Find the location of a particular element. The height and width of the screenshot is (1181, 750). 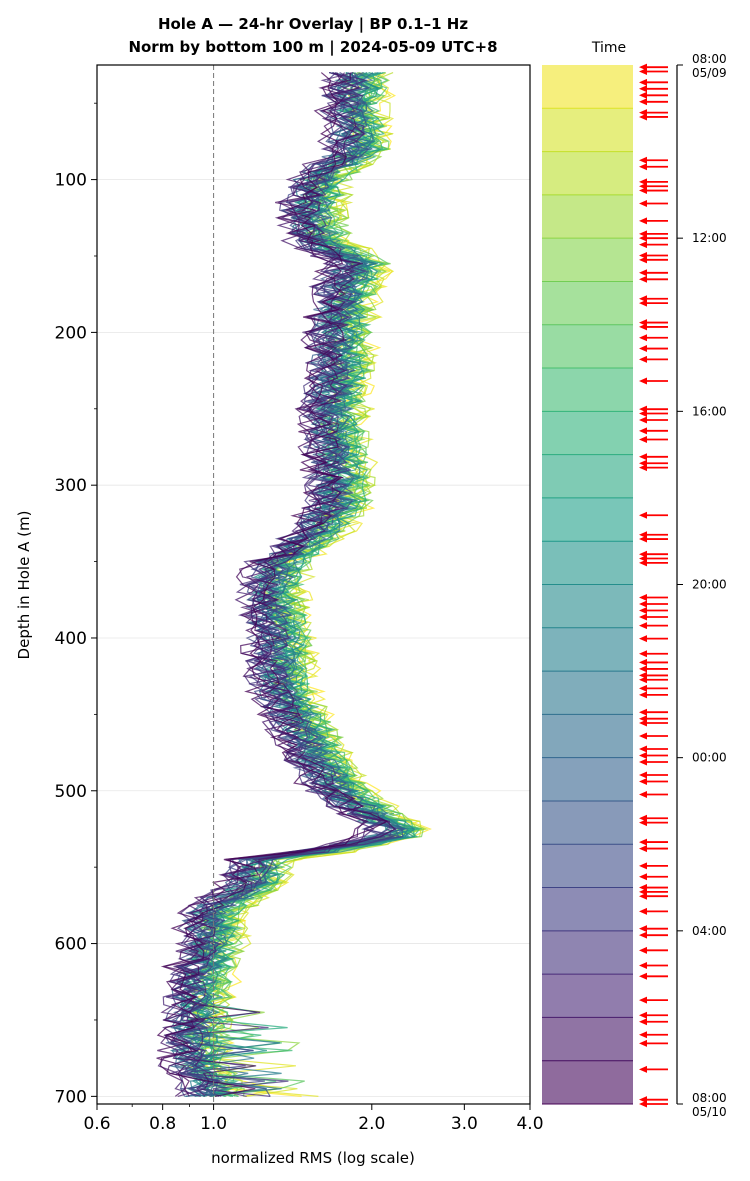

x-tick-label: 3.0 is located at coordinates (464, 1124).